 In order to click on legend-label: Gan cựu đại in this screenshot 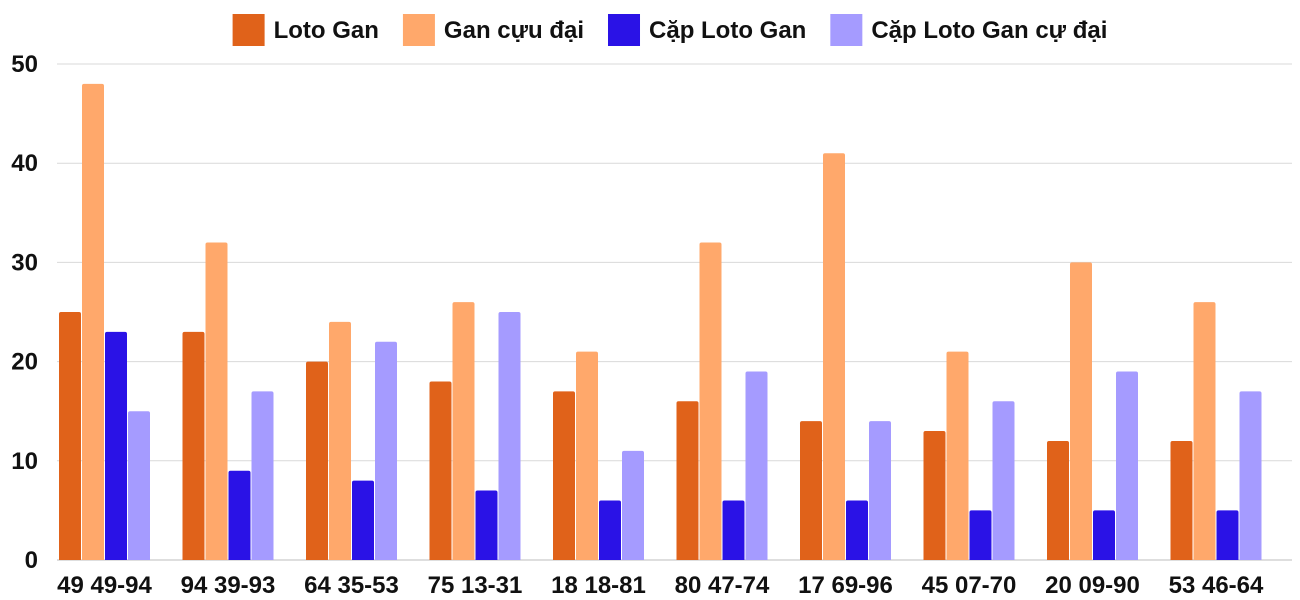, I will do `click(514, 30)`.